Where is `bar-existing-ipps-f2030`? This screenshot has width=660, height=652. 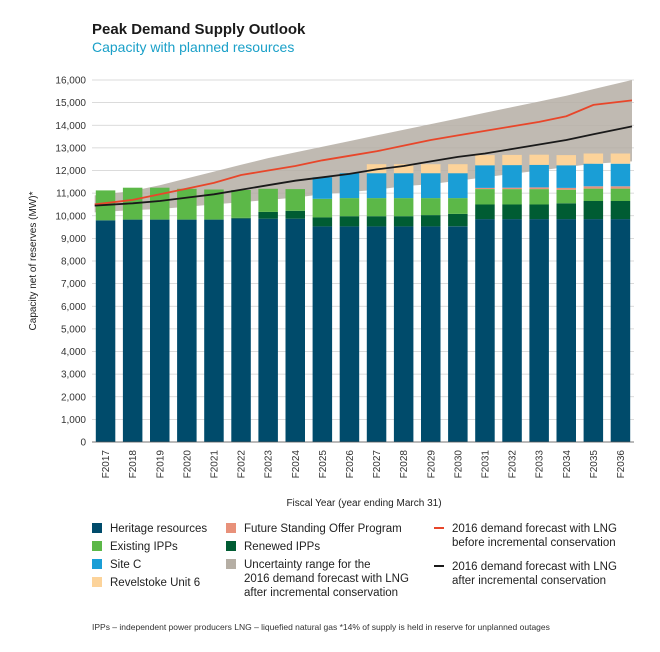
bar-existing-ipps-f2030 is located at coordinates (458, 206).